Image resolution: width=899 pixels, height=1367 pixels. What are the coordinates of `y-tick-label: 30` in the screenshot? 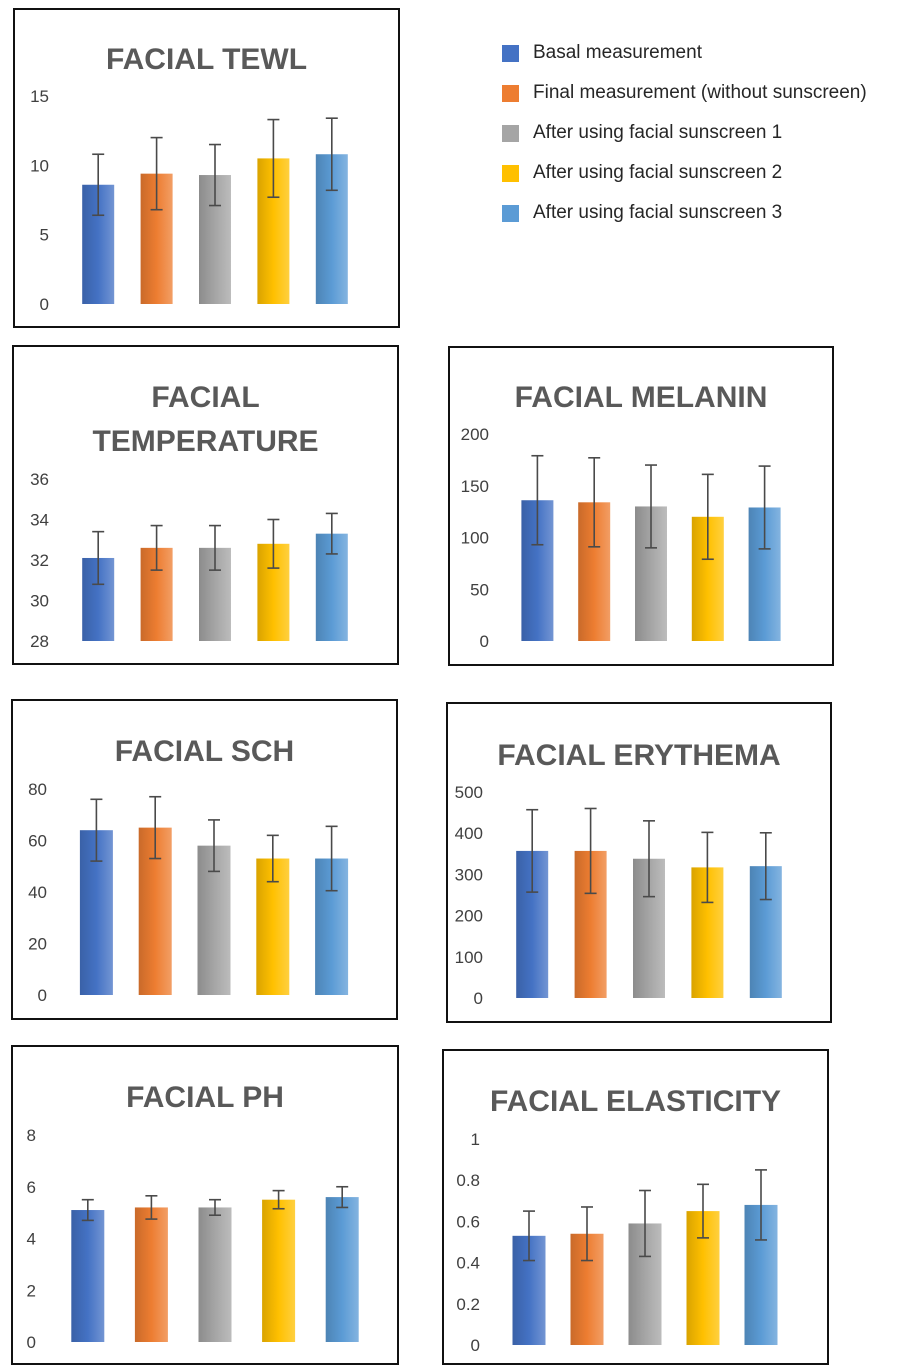 It's located at (39, 601).